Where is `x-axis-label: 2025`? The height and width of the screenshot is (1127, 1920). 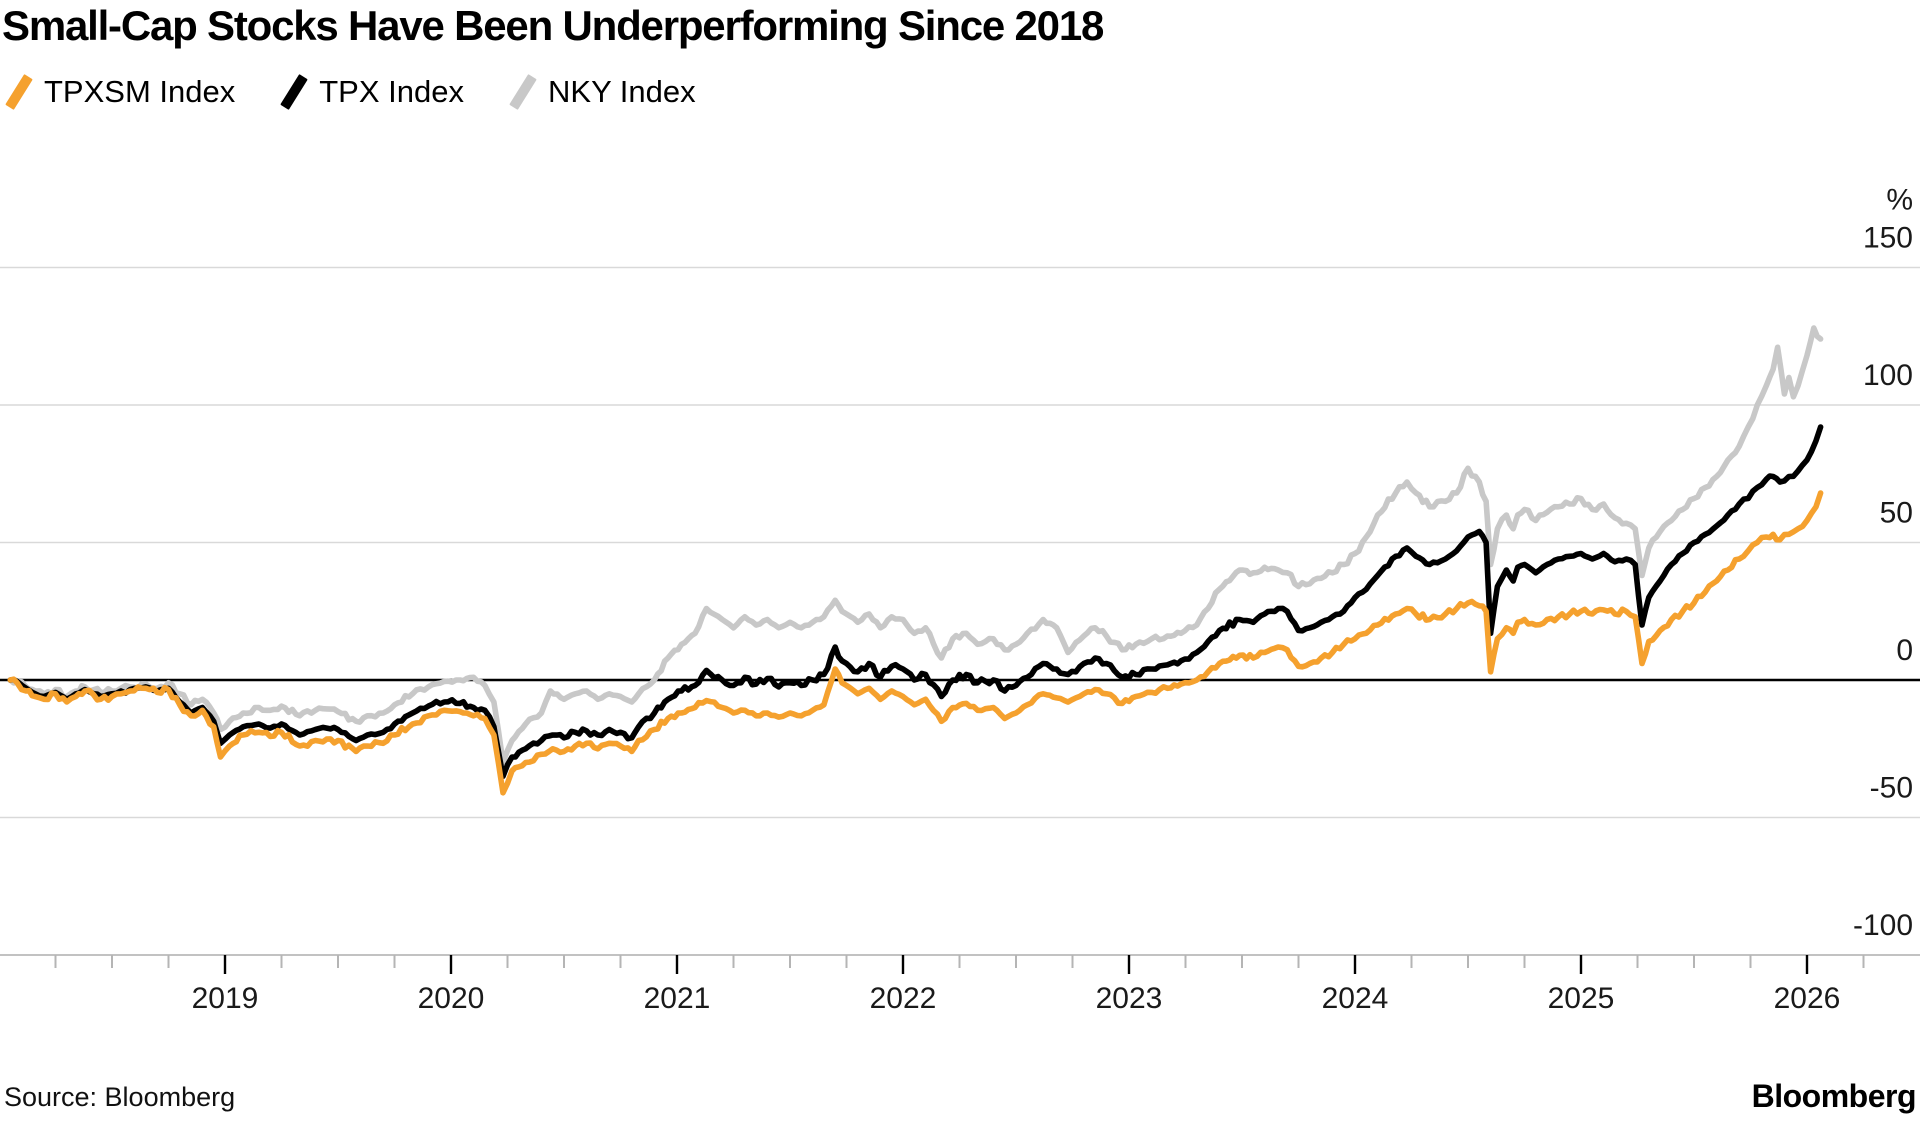 x-axis-label: 2025 is located at coordinates (1581, 998).